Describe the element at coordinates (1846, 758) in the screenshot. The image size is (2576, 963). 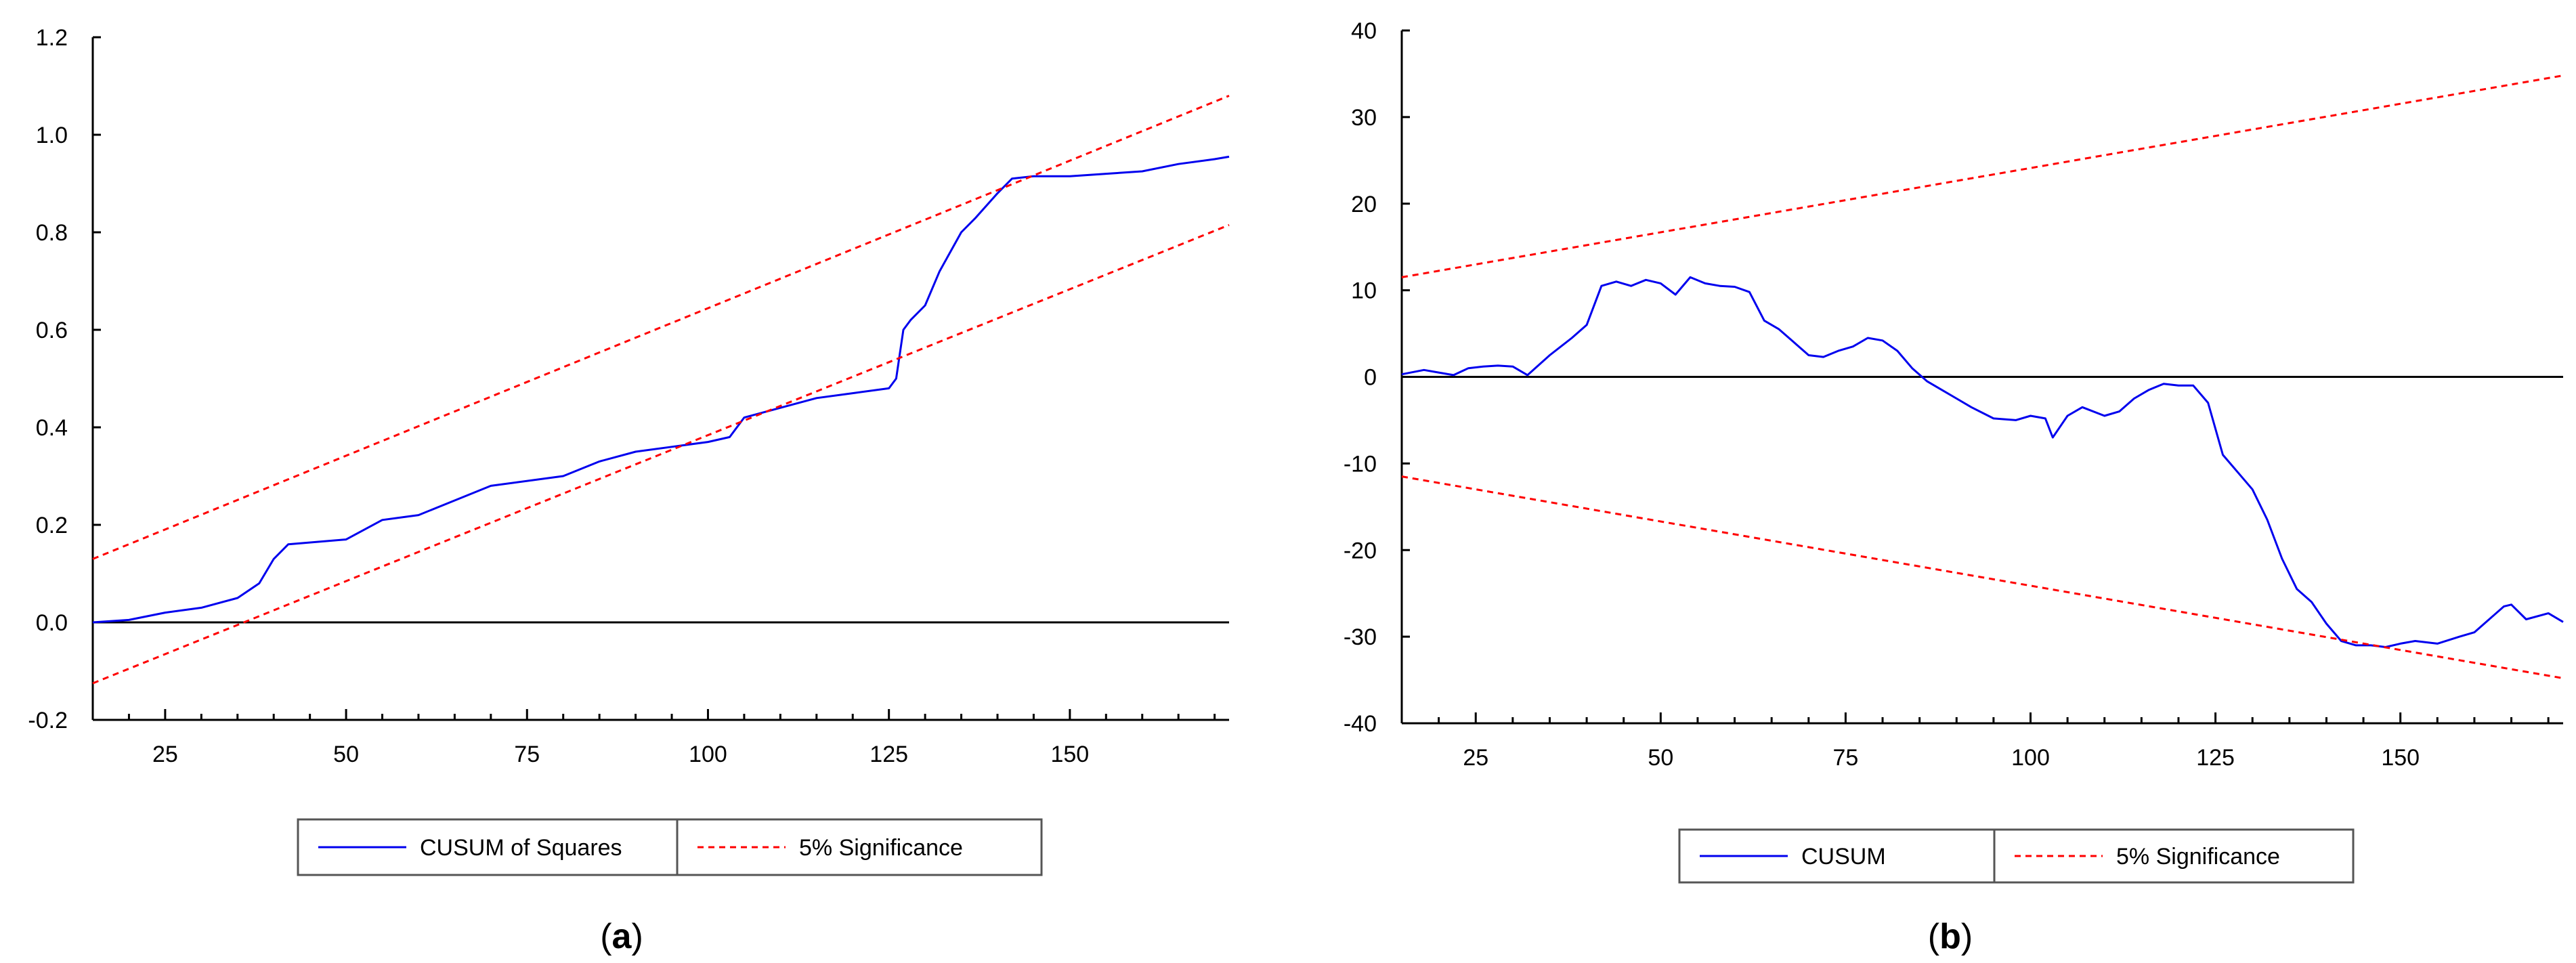
I see `panel-b-x-tick-label: 75` at that location.